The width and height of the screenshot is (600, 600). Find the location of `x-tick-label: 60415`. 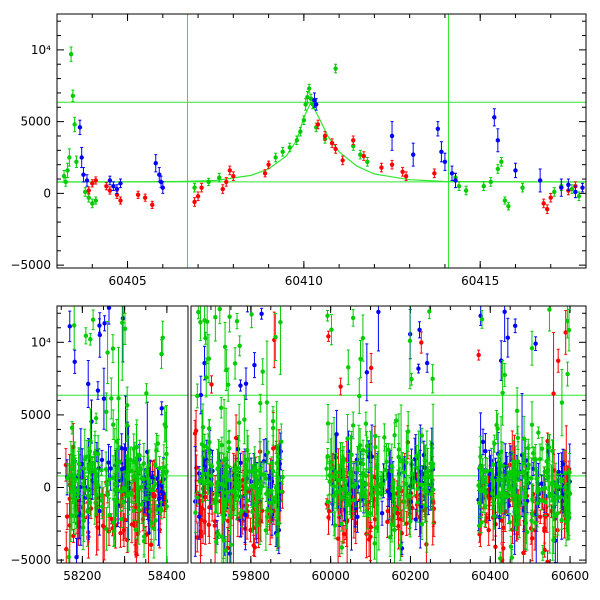

x-tick-label: 60415 is located at coordinates (480, 281).